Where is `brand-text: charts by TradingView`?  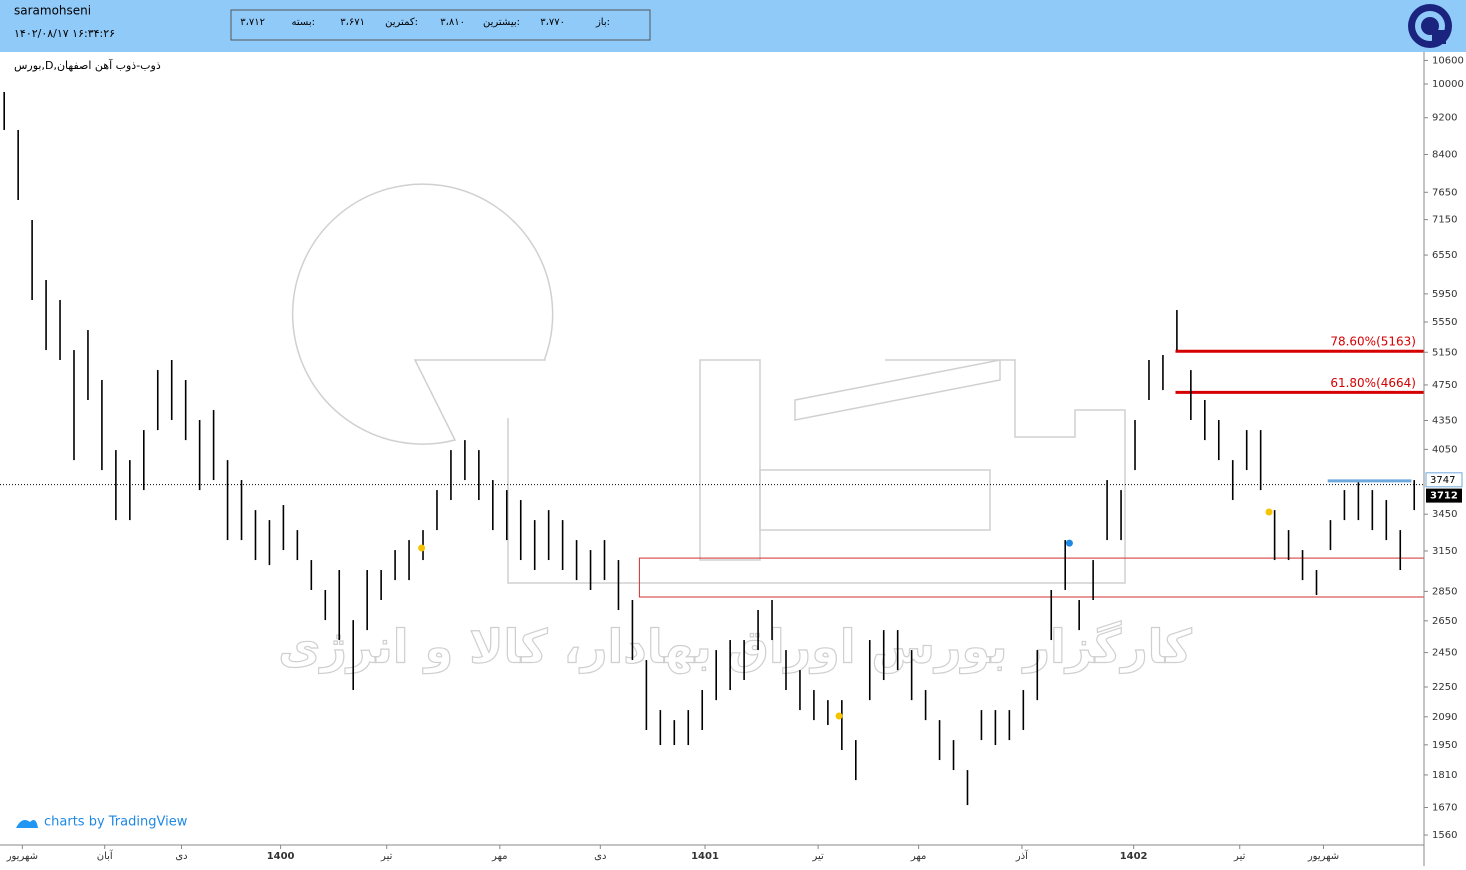 brand-text: charts by TradingView is located at coordinates (116, 822).